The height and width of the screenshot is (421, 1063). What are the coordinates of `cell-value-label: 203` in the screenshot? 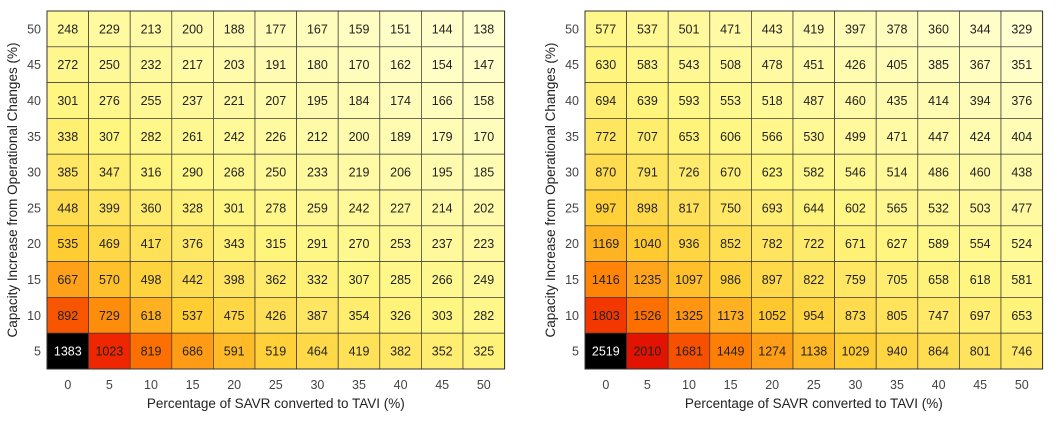 It's located at (234, 65).